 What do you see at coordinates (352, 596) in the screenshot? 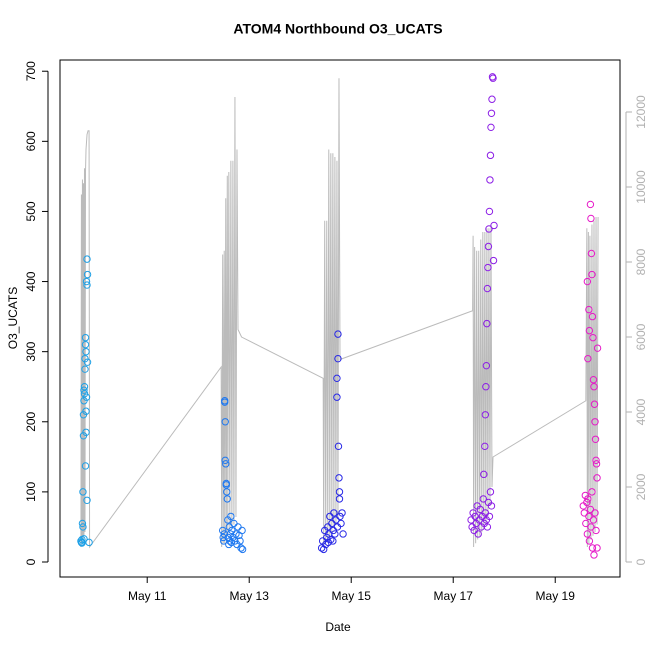
I see `x-tick-label: May 15` at bounding box center [352, 596].